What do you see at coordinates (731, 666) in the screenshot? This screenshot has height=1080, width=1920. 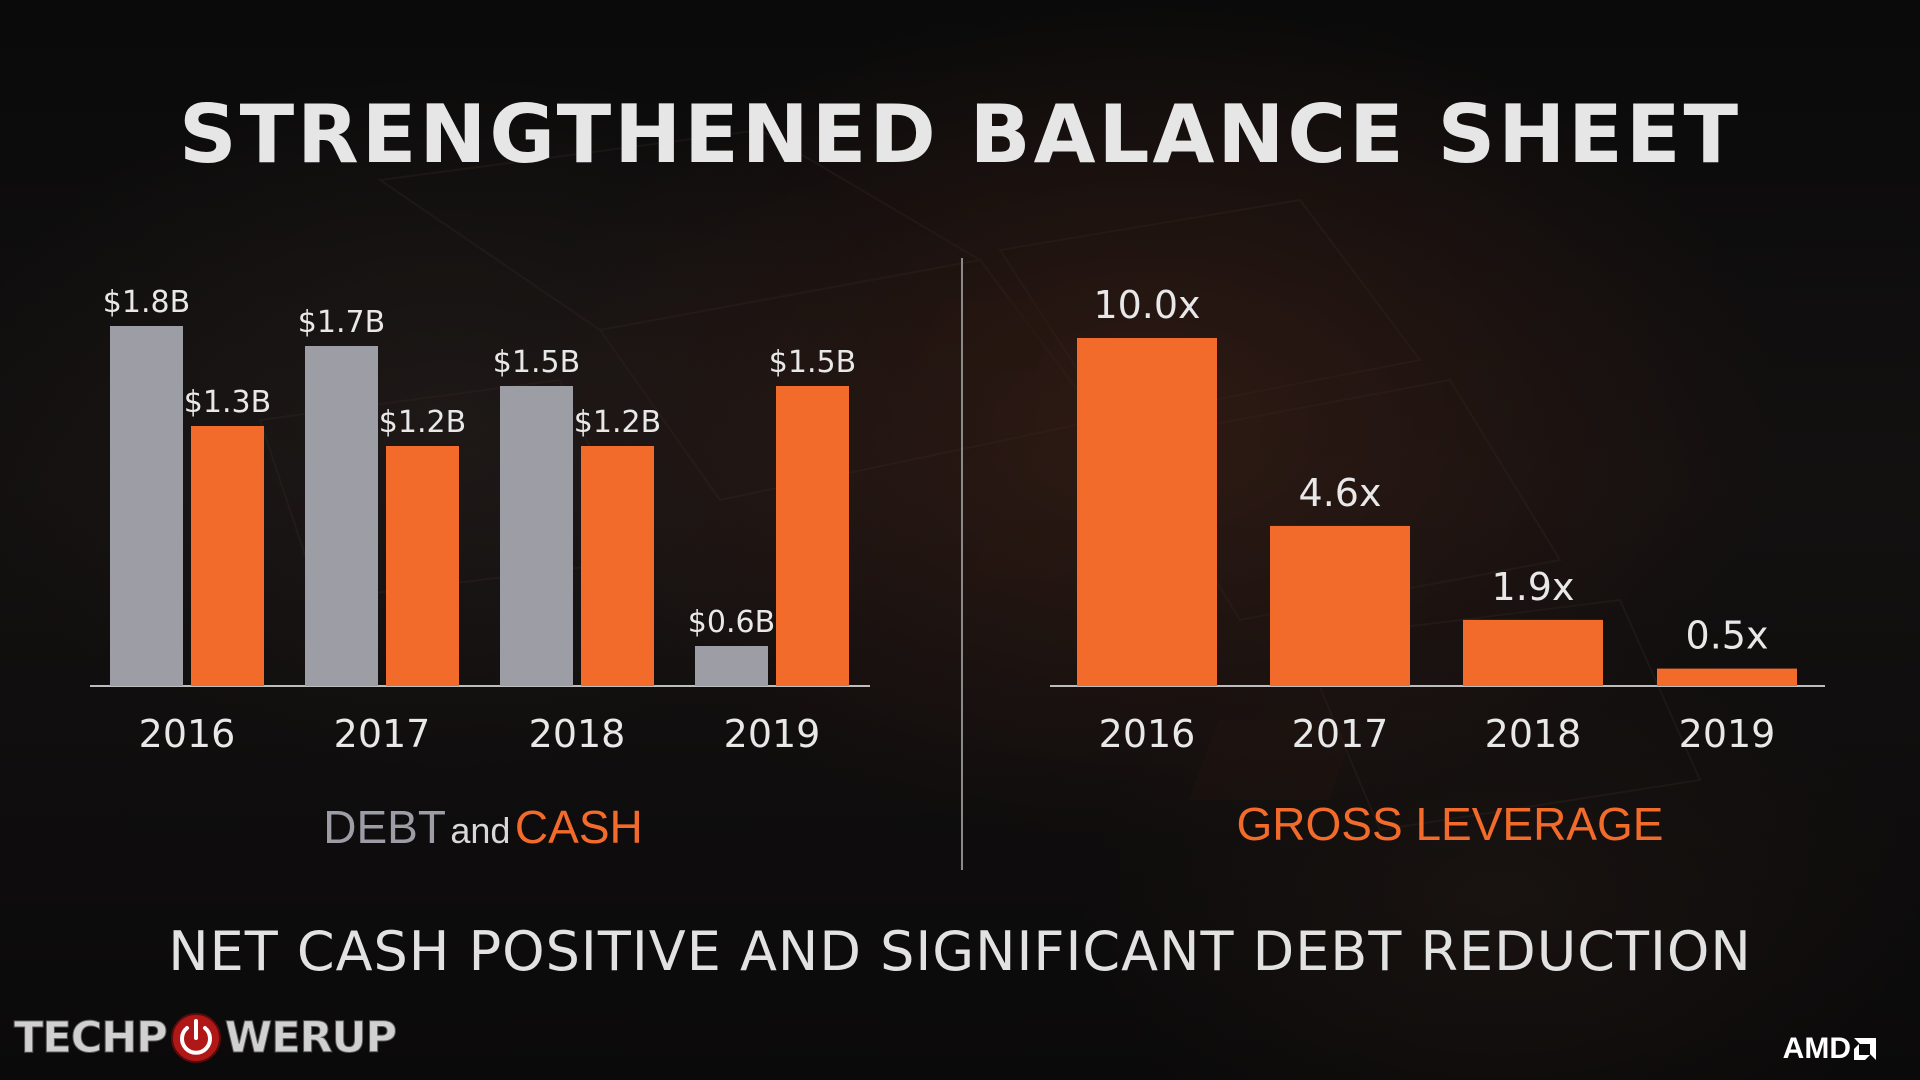 I see `bar-debt-2019` at bounding box center [731, 666].